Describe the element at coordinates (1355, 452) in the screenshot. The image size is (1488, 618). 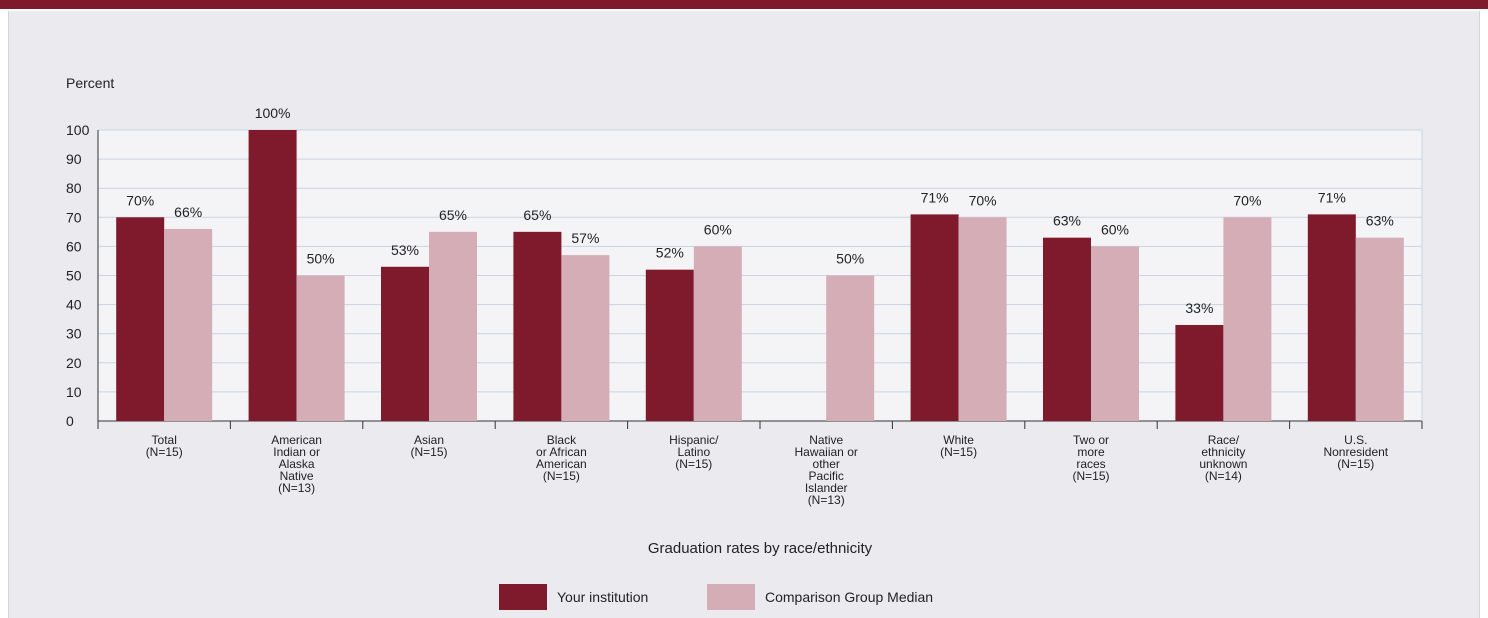
I see `category-label: U.S. Nonresident (N=15)` at that location.